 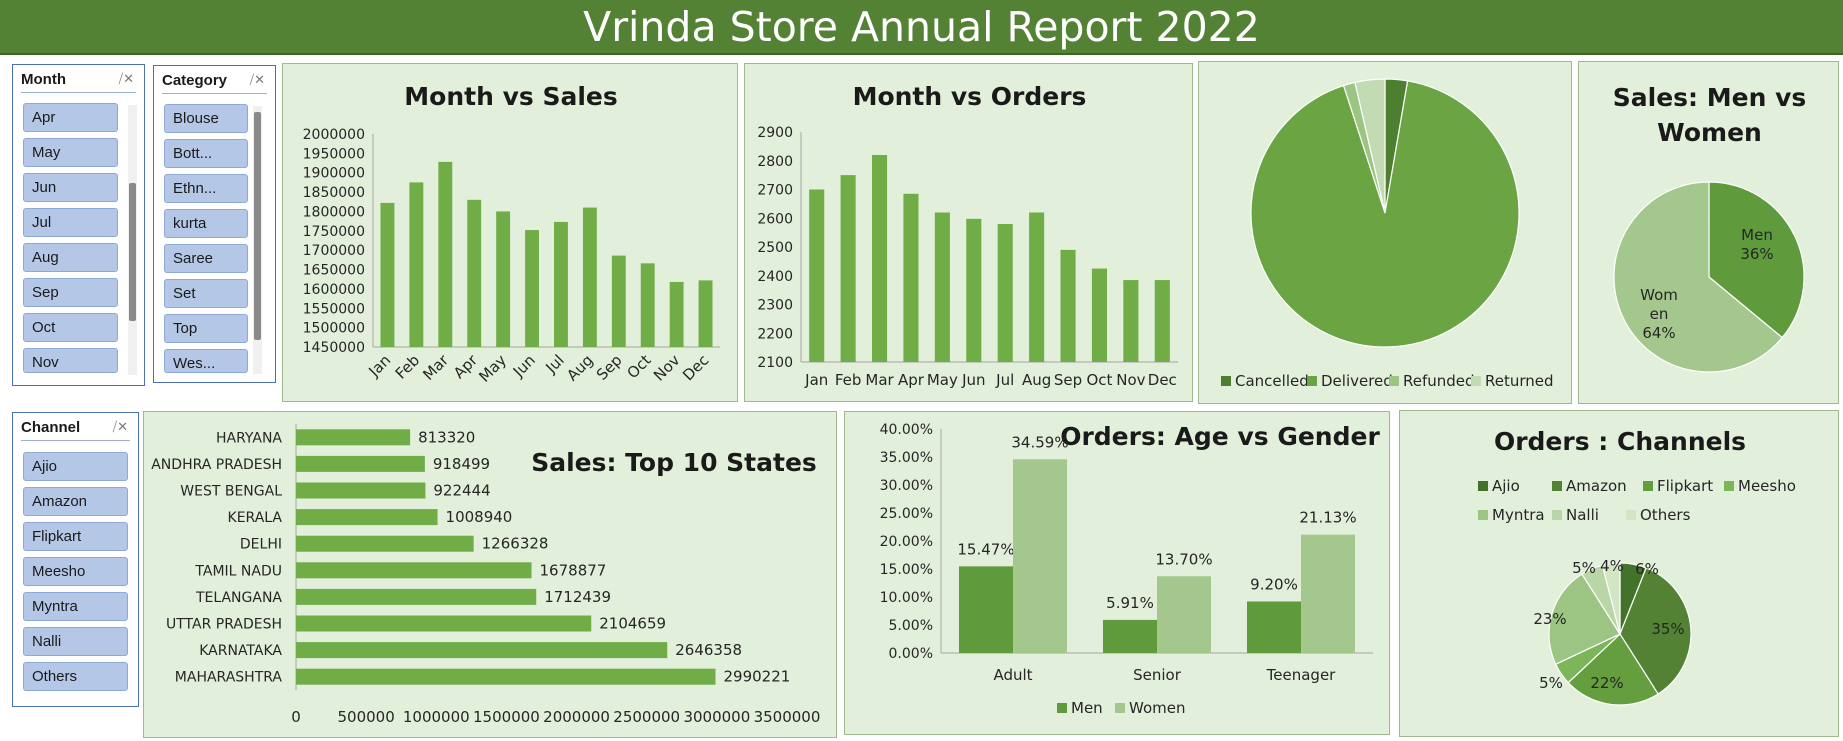 What do you see at coordinates (695, 367) in the screenshot?
I see `x-tick-label: Dec` at bounding box center [695, 367].